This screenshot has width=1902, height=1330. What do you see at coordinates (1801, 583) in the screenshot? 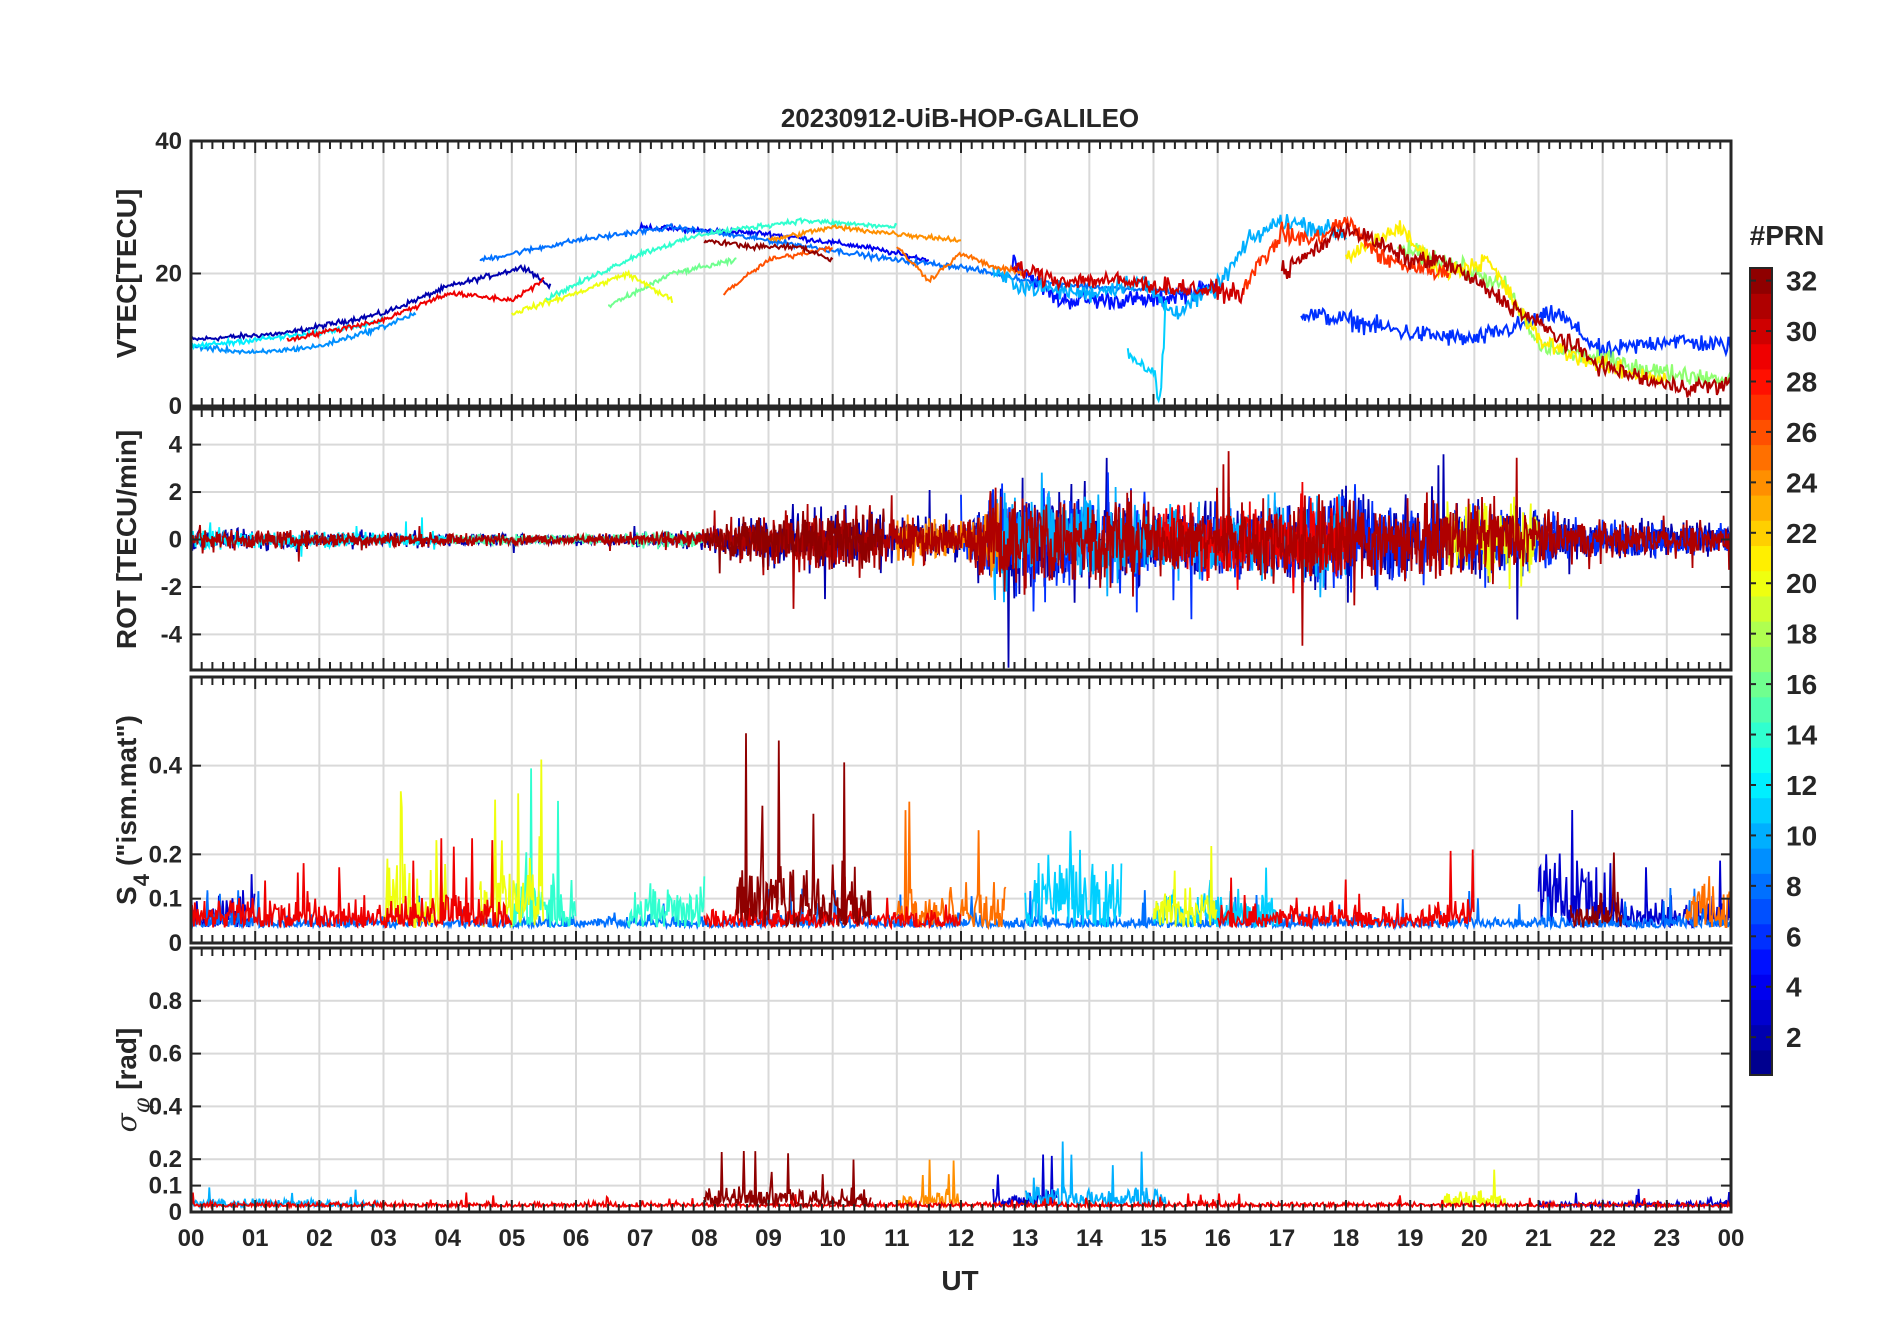
I see `colorbar-tick-label: 20` at bounding box center [1801, 583].